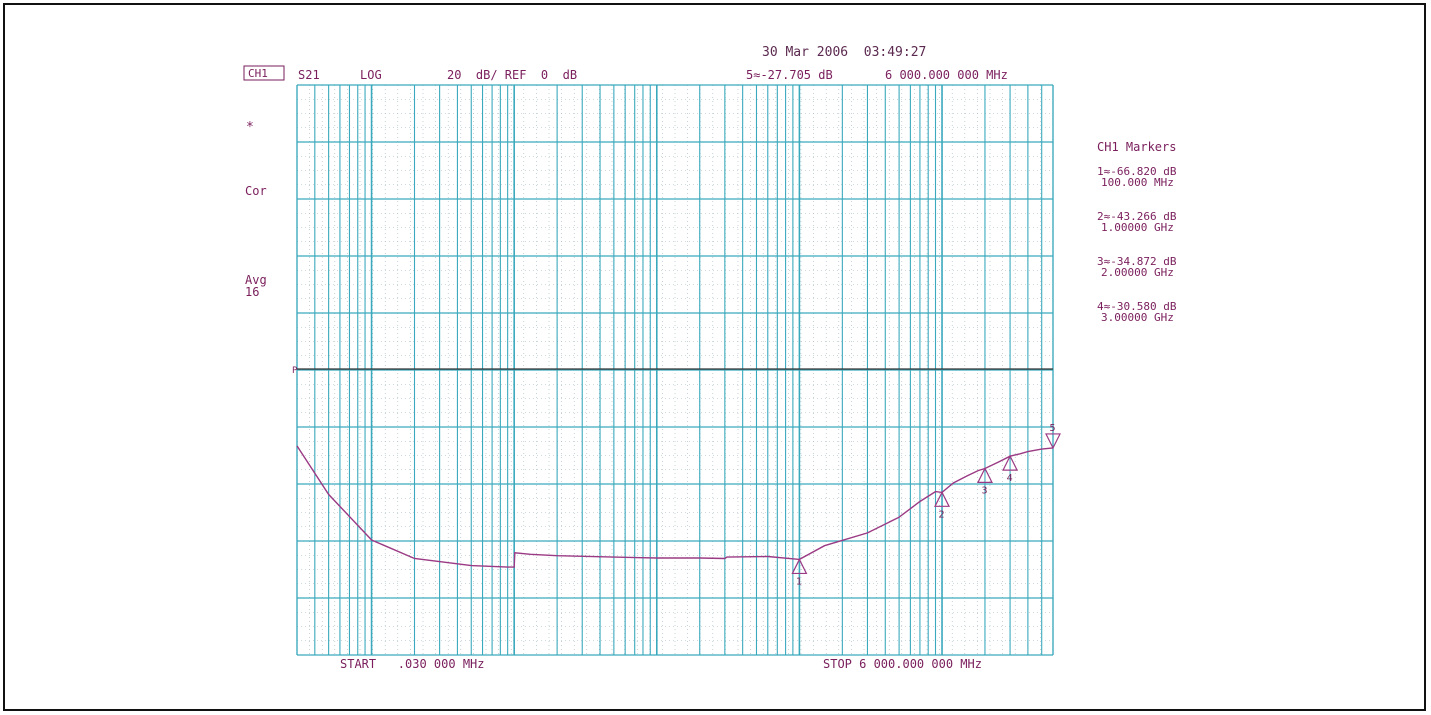 The image size is (1431, 715). Describe the element at coordinates (984, 490) in the screenshot. I see `marker-label: 3` at that location.